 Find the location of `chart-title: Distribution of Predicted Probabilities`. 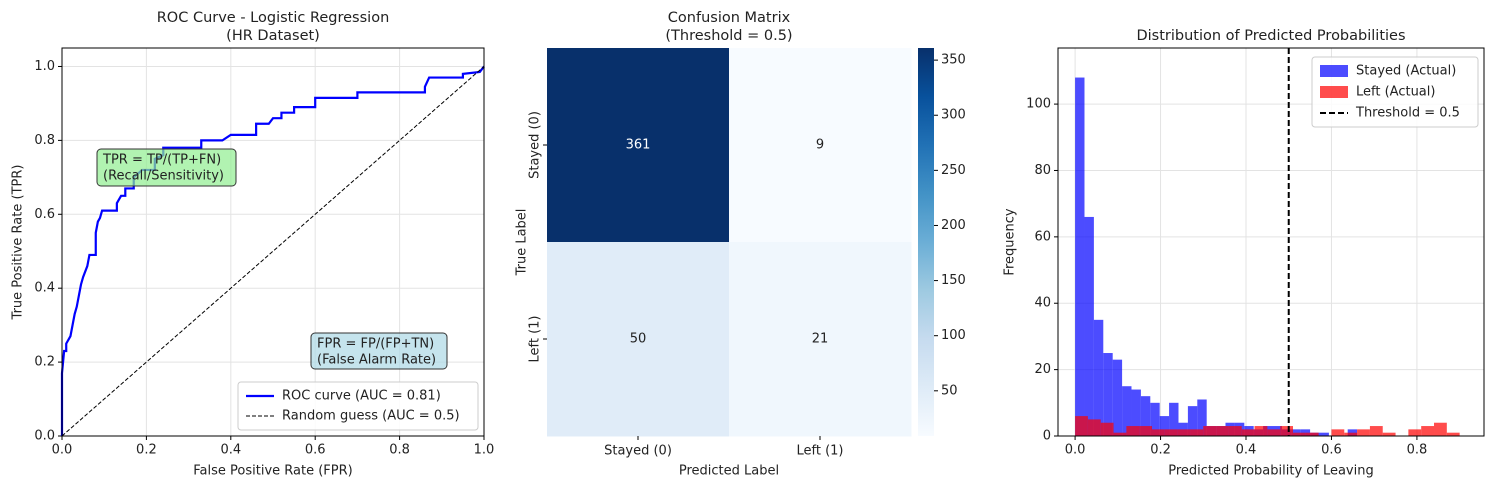

chart-title: Distribution of Predicted Probabilities is located at coordinates (1270, 36).